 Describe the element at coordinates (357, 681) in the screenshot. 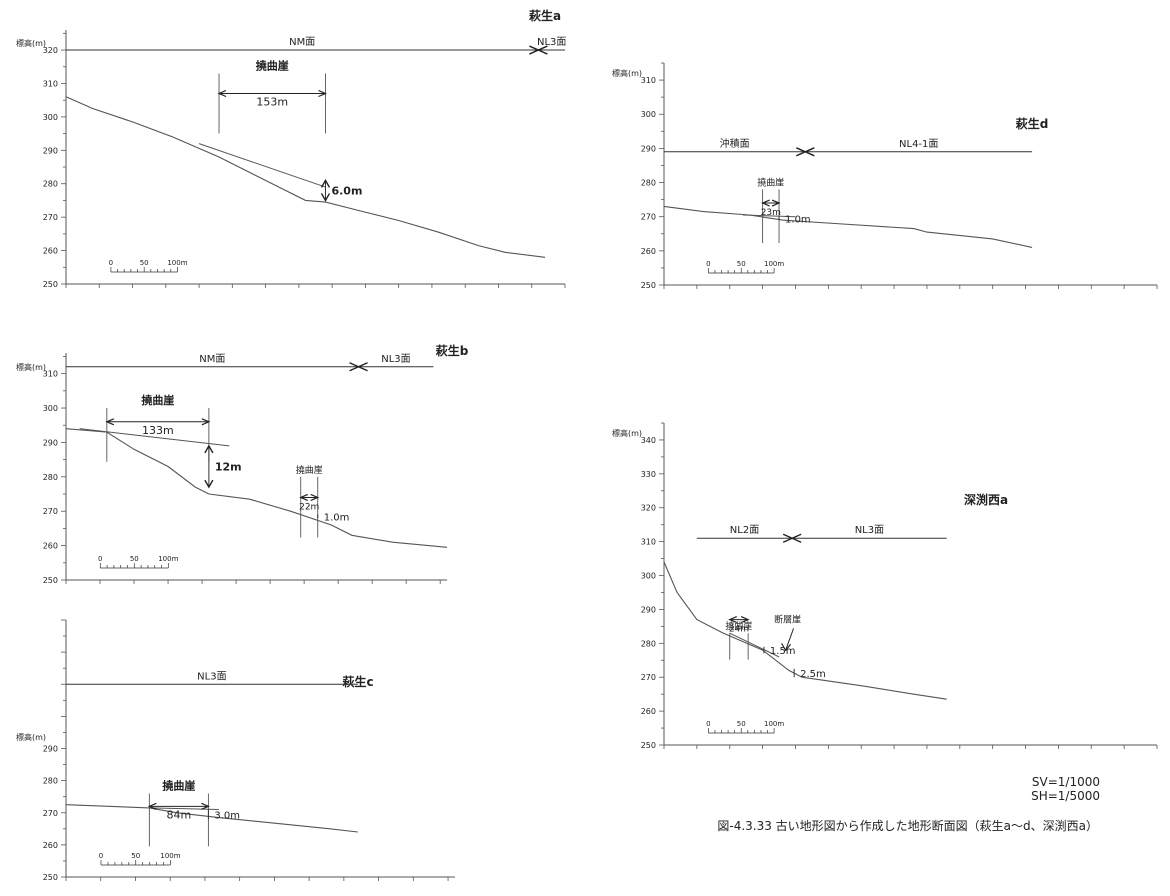

I see `panel-title: 萩生c` at that location.